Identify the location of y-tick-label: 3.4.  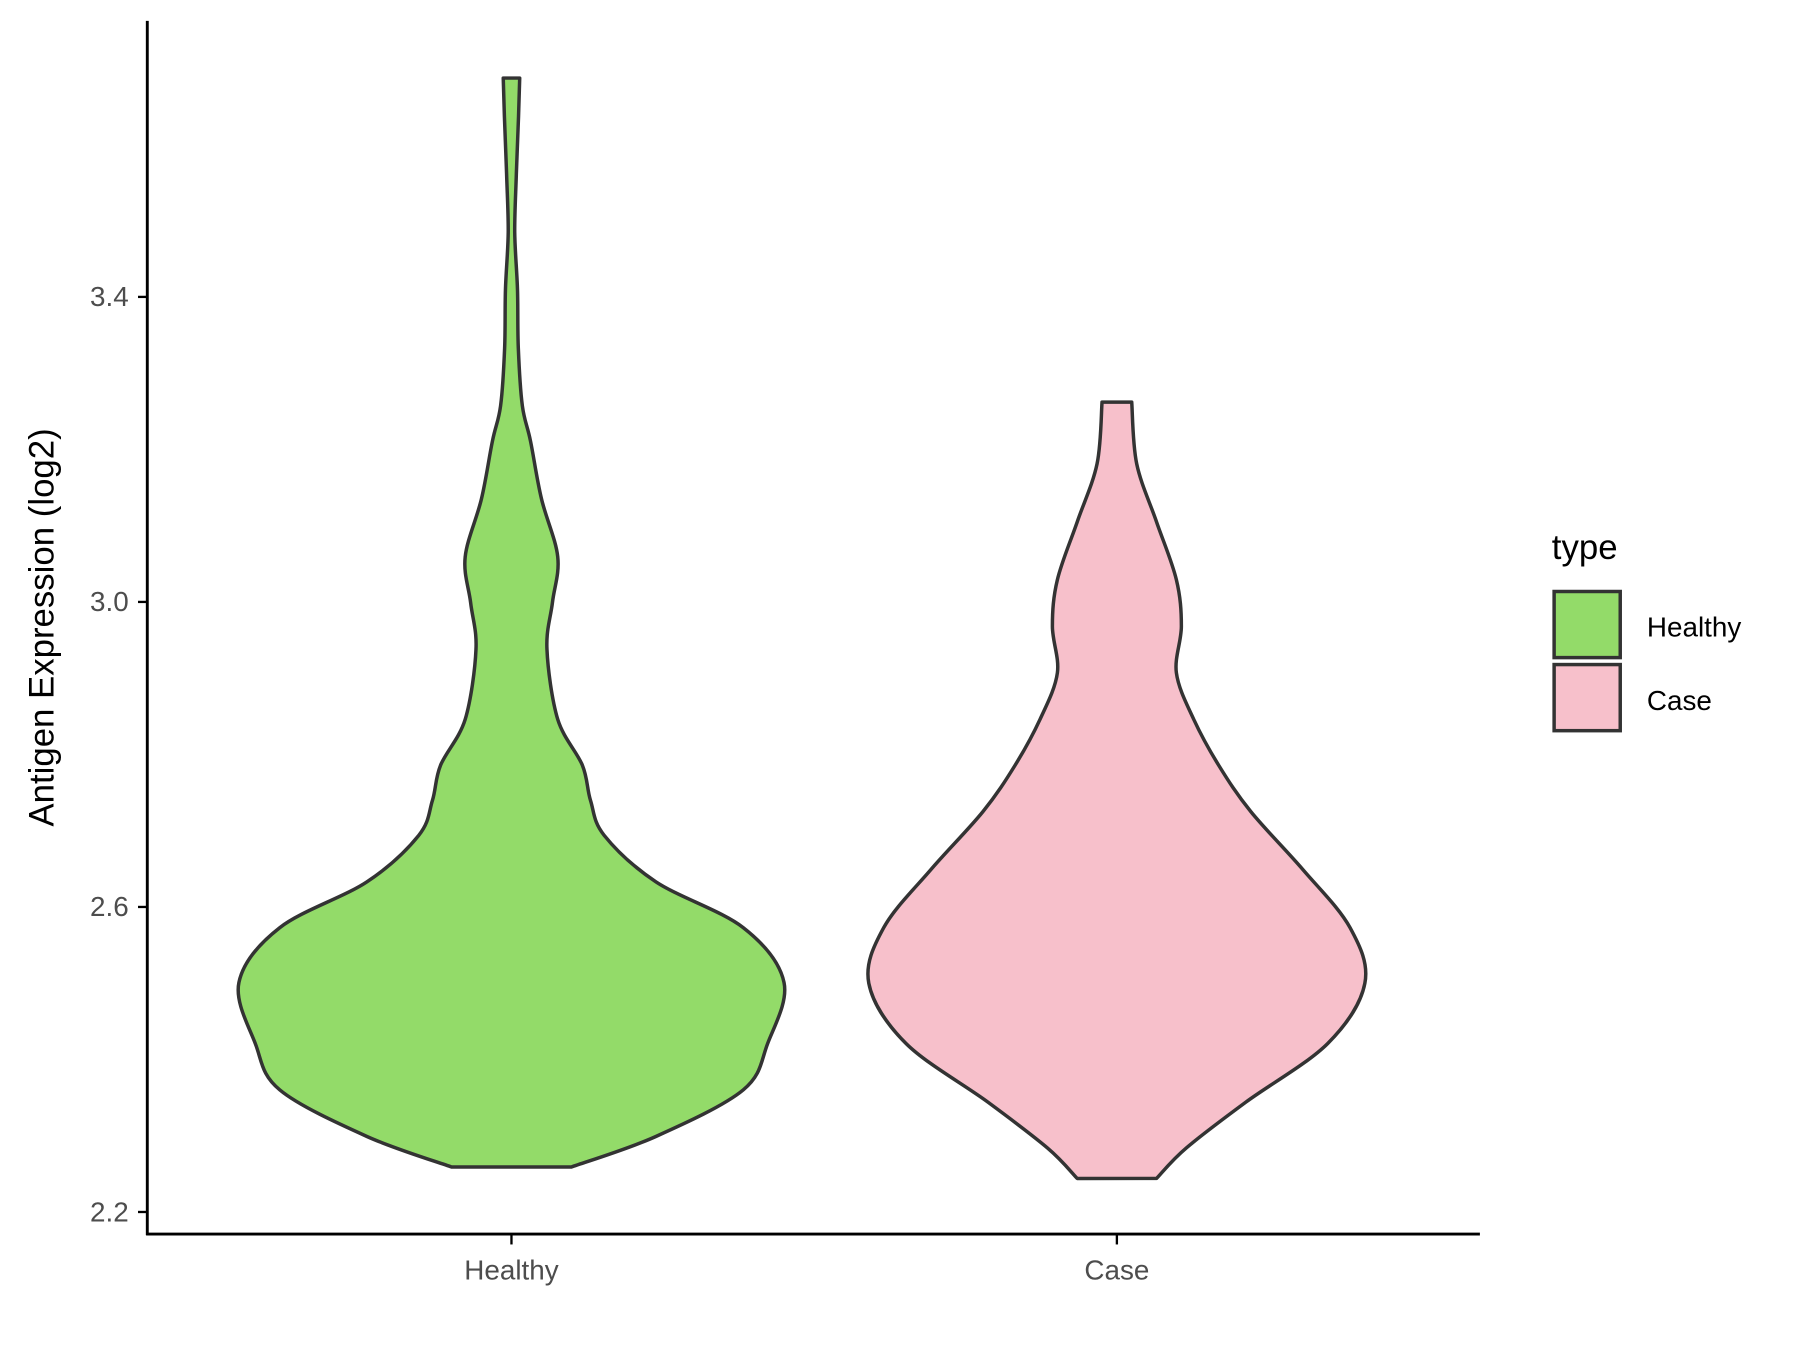
(109, 296).